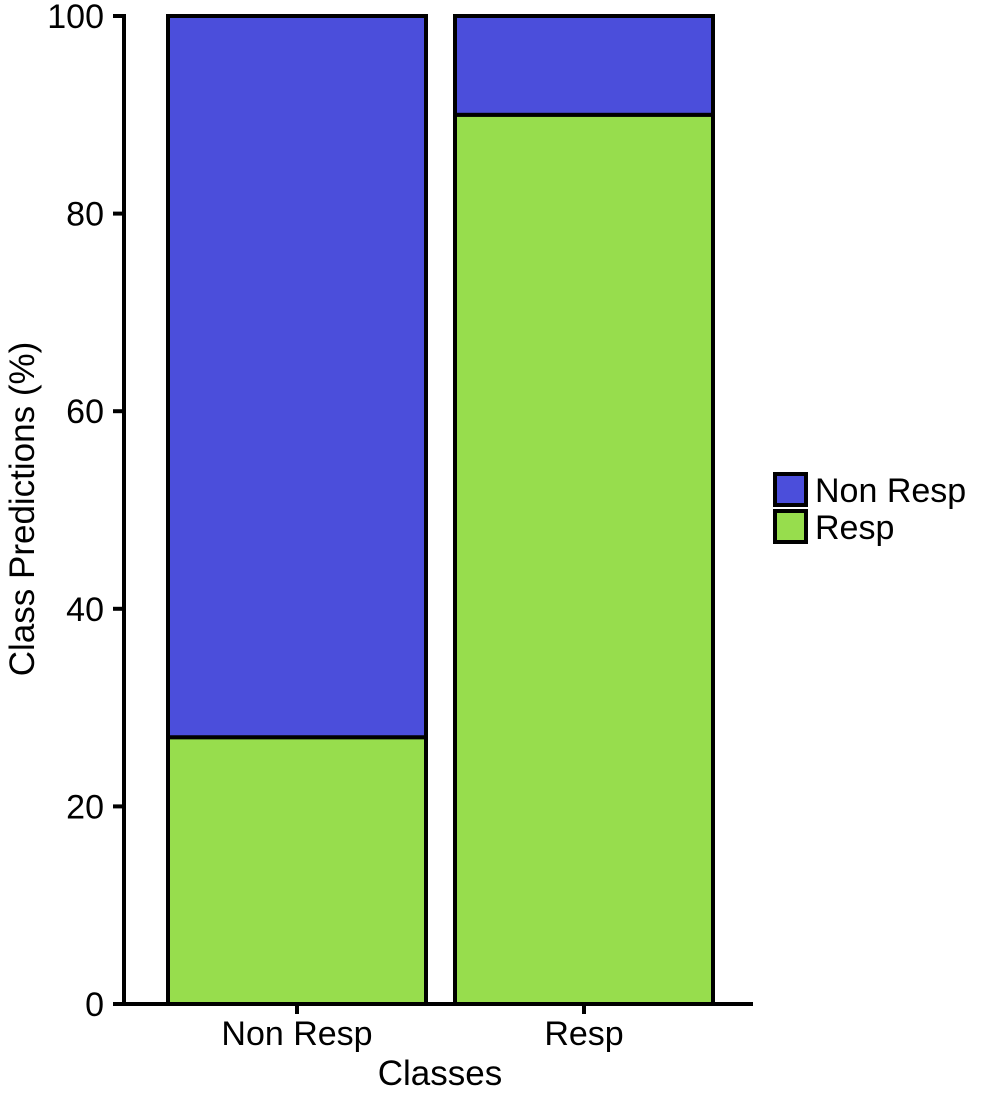 The image size is (1000, 1100). What do you see at coordinates (790, 526) in the screenshot?
I see `legend-swatch-resp` at bounding box center [790, 526].